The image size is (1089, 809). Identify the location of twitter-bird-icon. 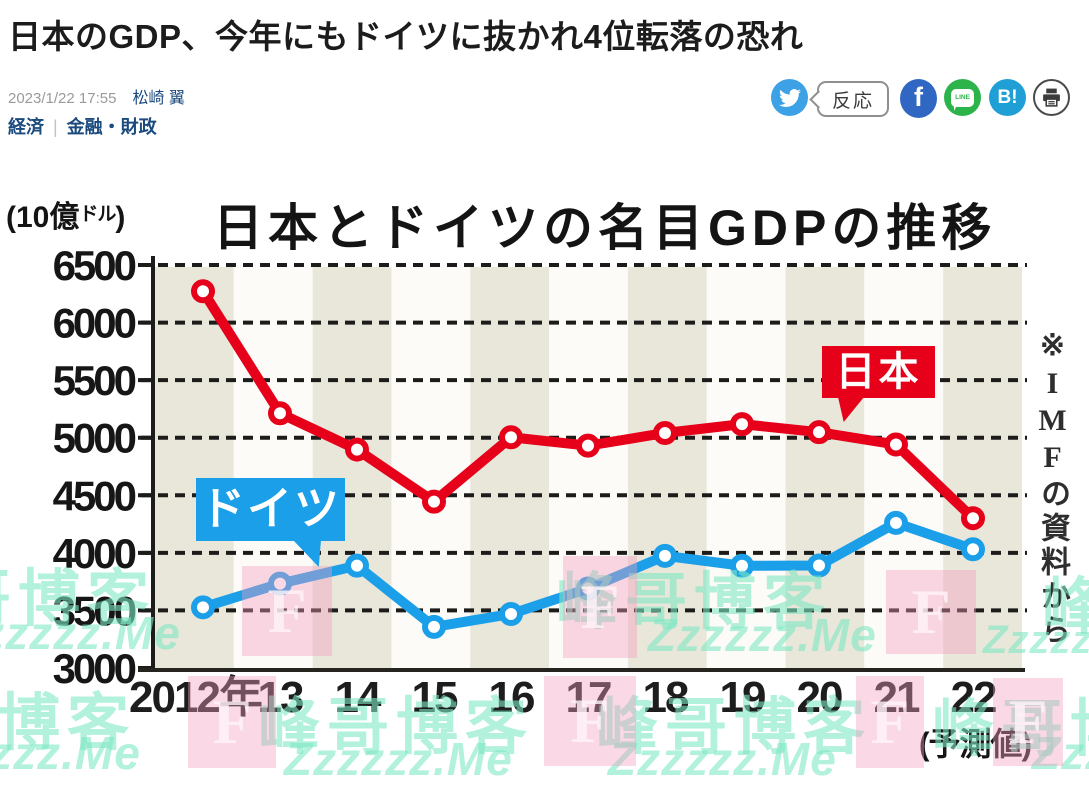
(789, 97).